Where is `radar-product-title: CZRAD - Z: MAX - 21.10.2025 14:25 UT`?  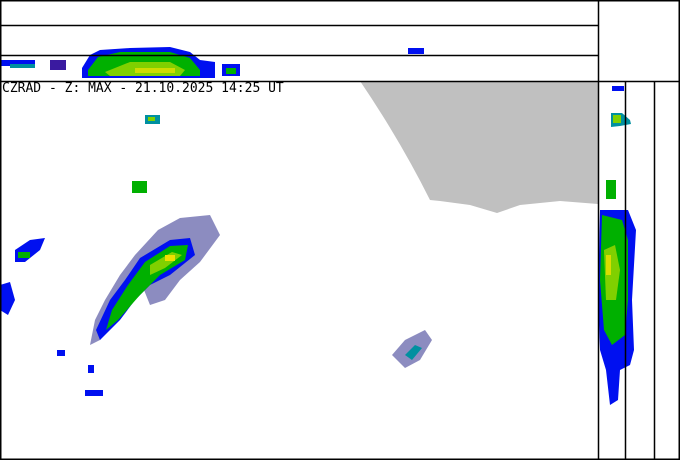 radar-product-title: CZRAD - Z: MAX - 21.10.2025 14:25 UT is located at coordinates (143, 88).